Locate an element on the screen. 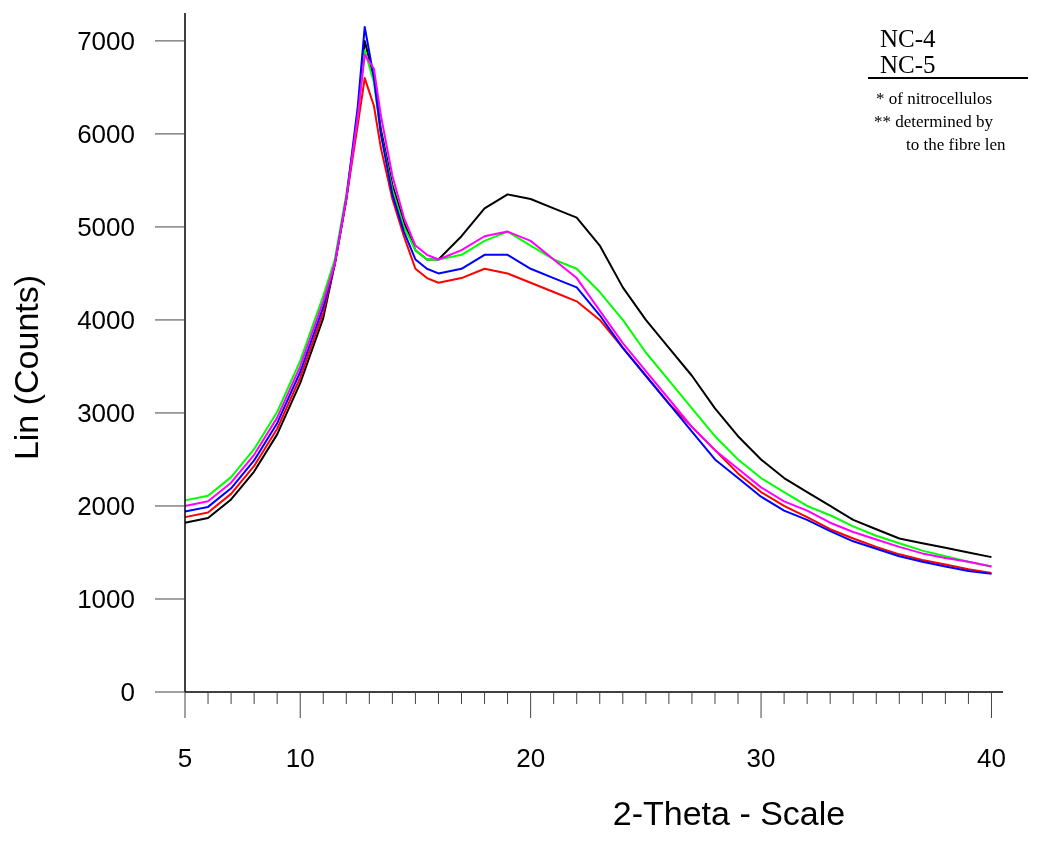 This screenshot has height=841, width=1039. annotation: * of nitrocellulos is located at coordinates (934, 98).